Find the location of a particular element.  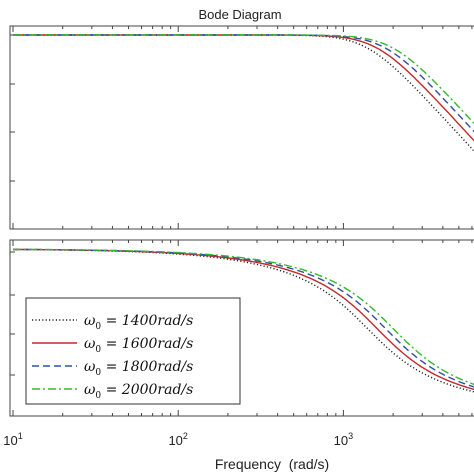

x-axis-label: Frequency (rad/s) is located at coordinates (272, 464).